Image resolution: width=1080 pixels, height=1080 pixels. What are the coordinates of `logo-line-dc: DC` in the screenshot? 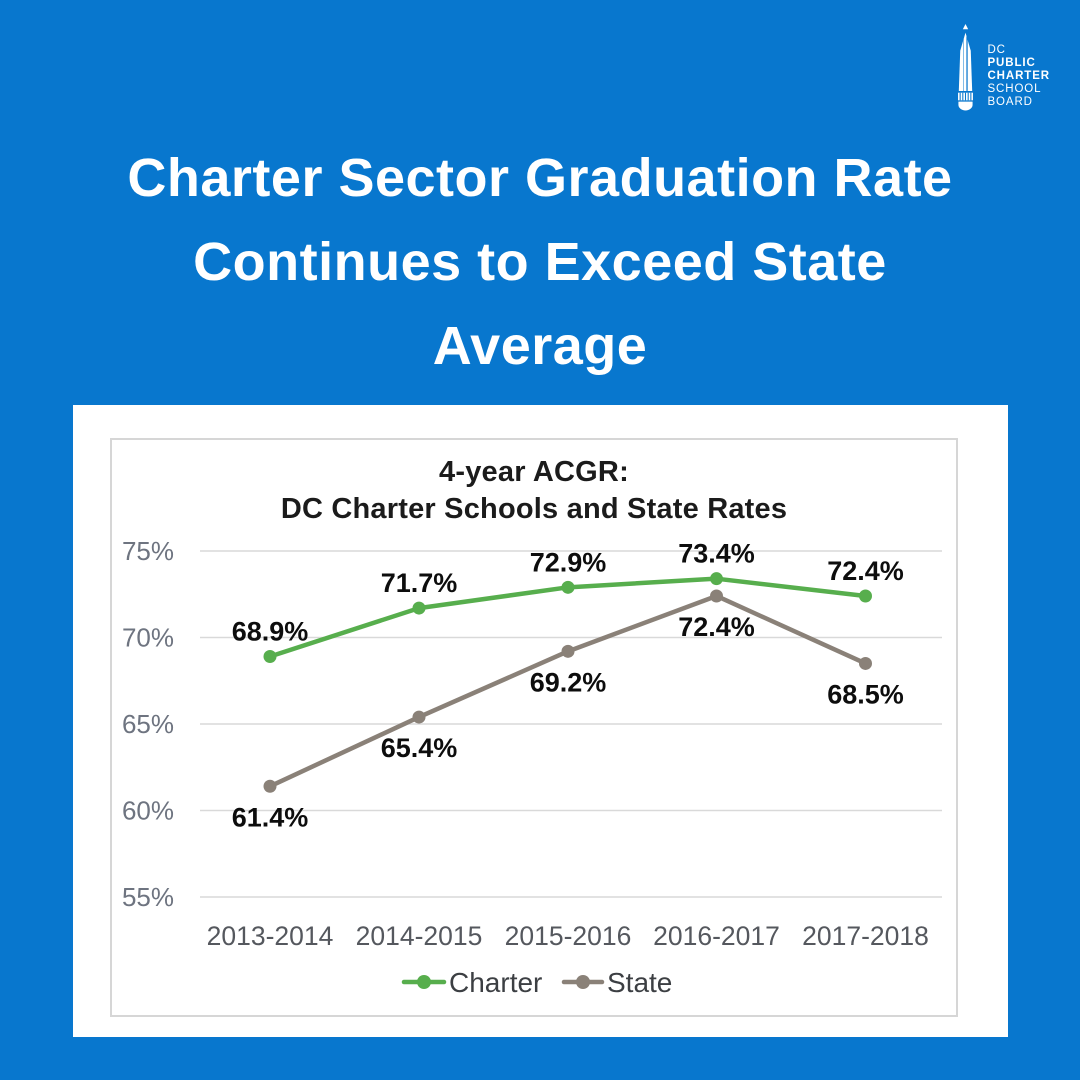 It's located at (996, 50).